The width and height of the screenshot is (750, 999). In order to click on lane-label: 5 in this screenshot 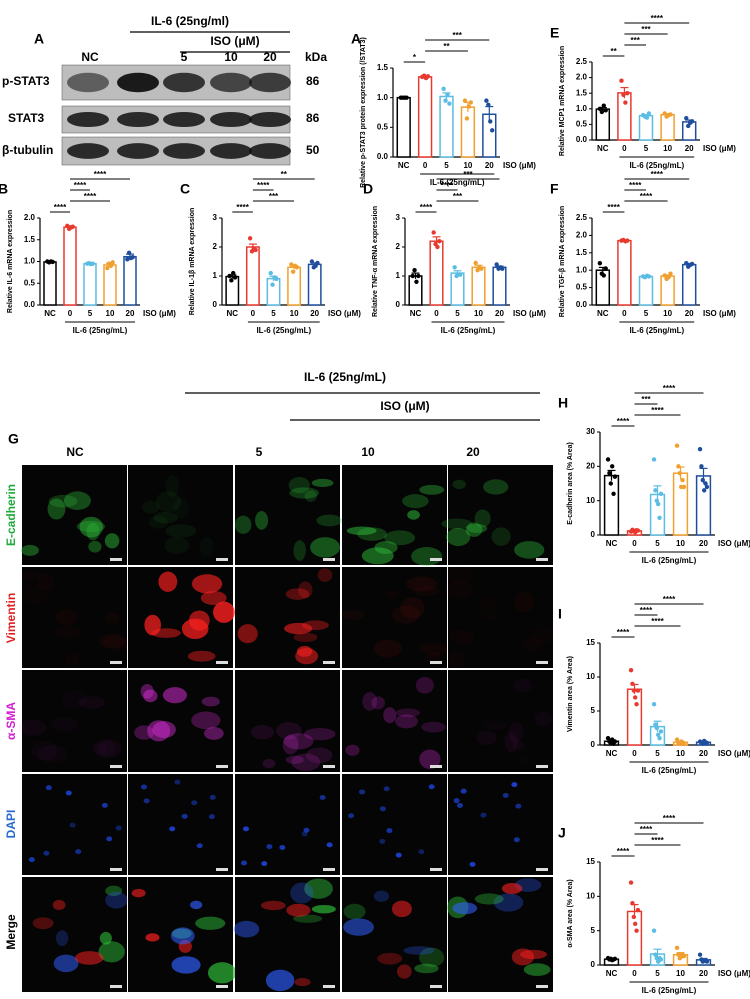, I will do `click(184, 57)`.